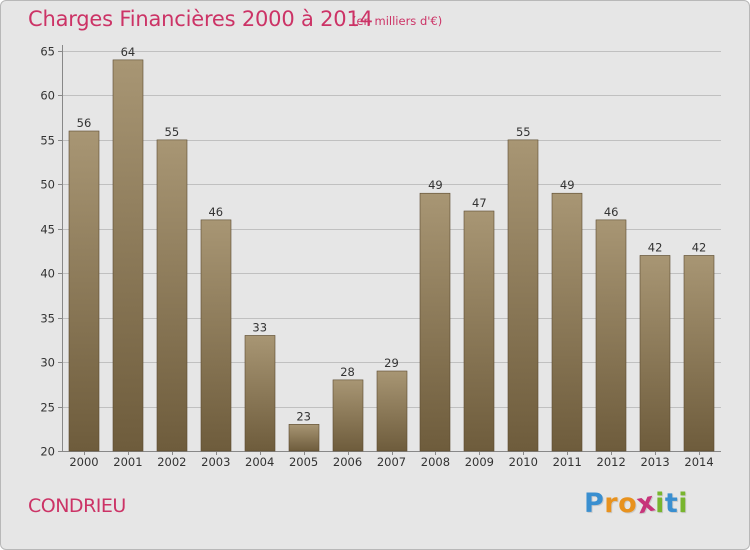  I want to click on x-tick-label: 2005, so click(303, 462).